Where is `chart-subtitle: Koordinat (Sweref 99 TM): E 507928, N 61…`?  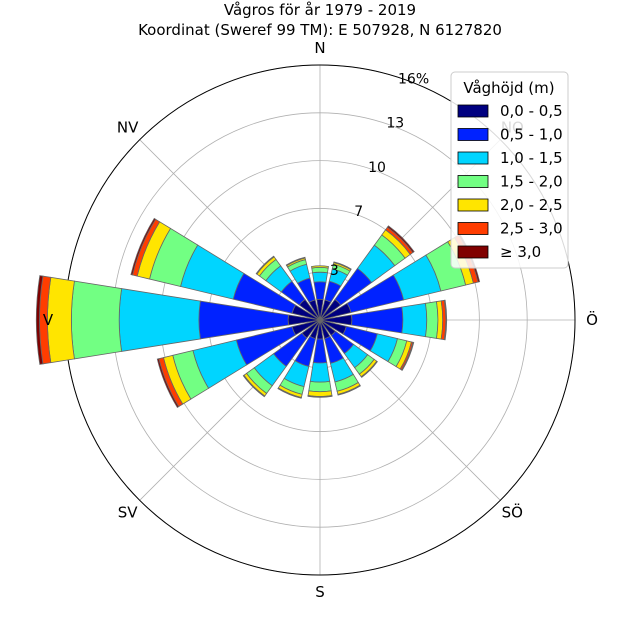 chart-subtitle: Koordinat (Sweref 99 TM): E 507928, N 61… is located at coordinates (320, 30).